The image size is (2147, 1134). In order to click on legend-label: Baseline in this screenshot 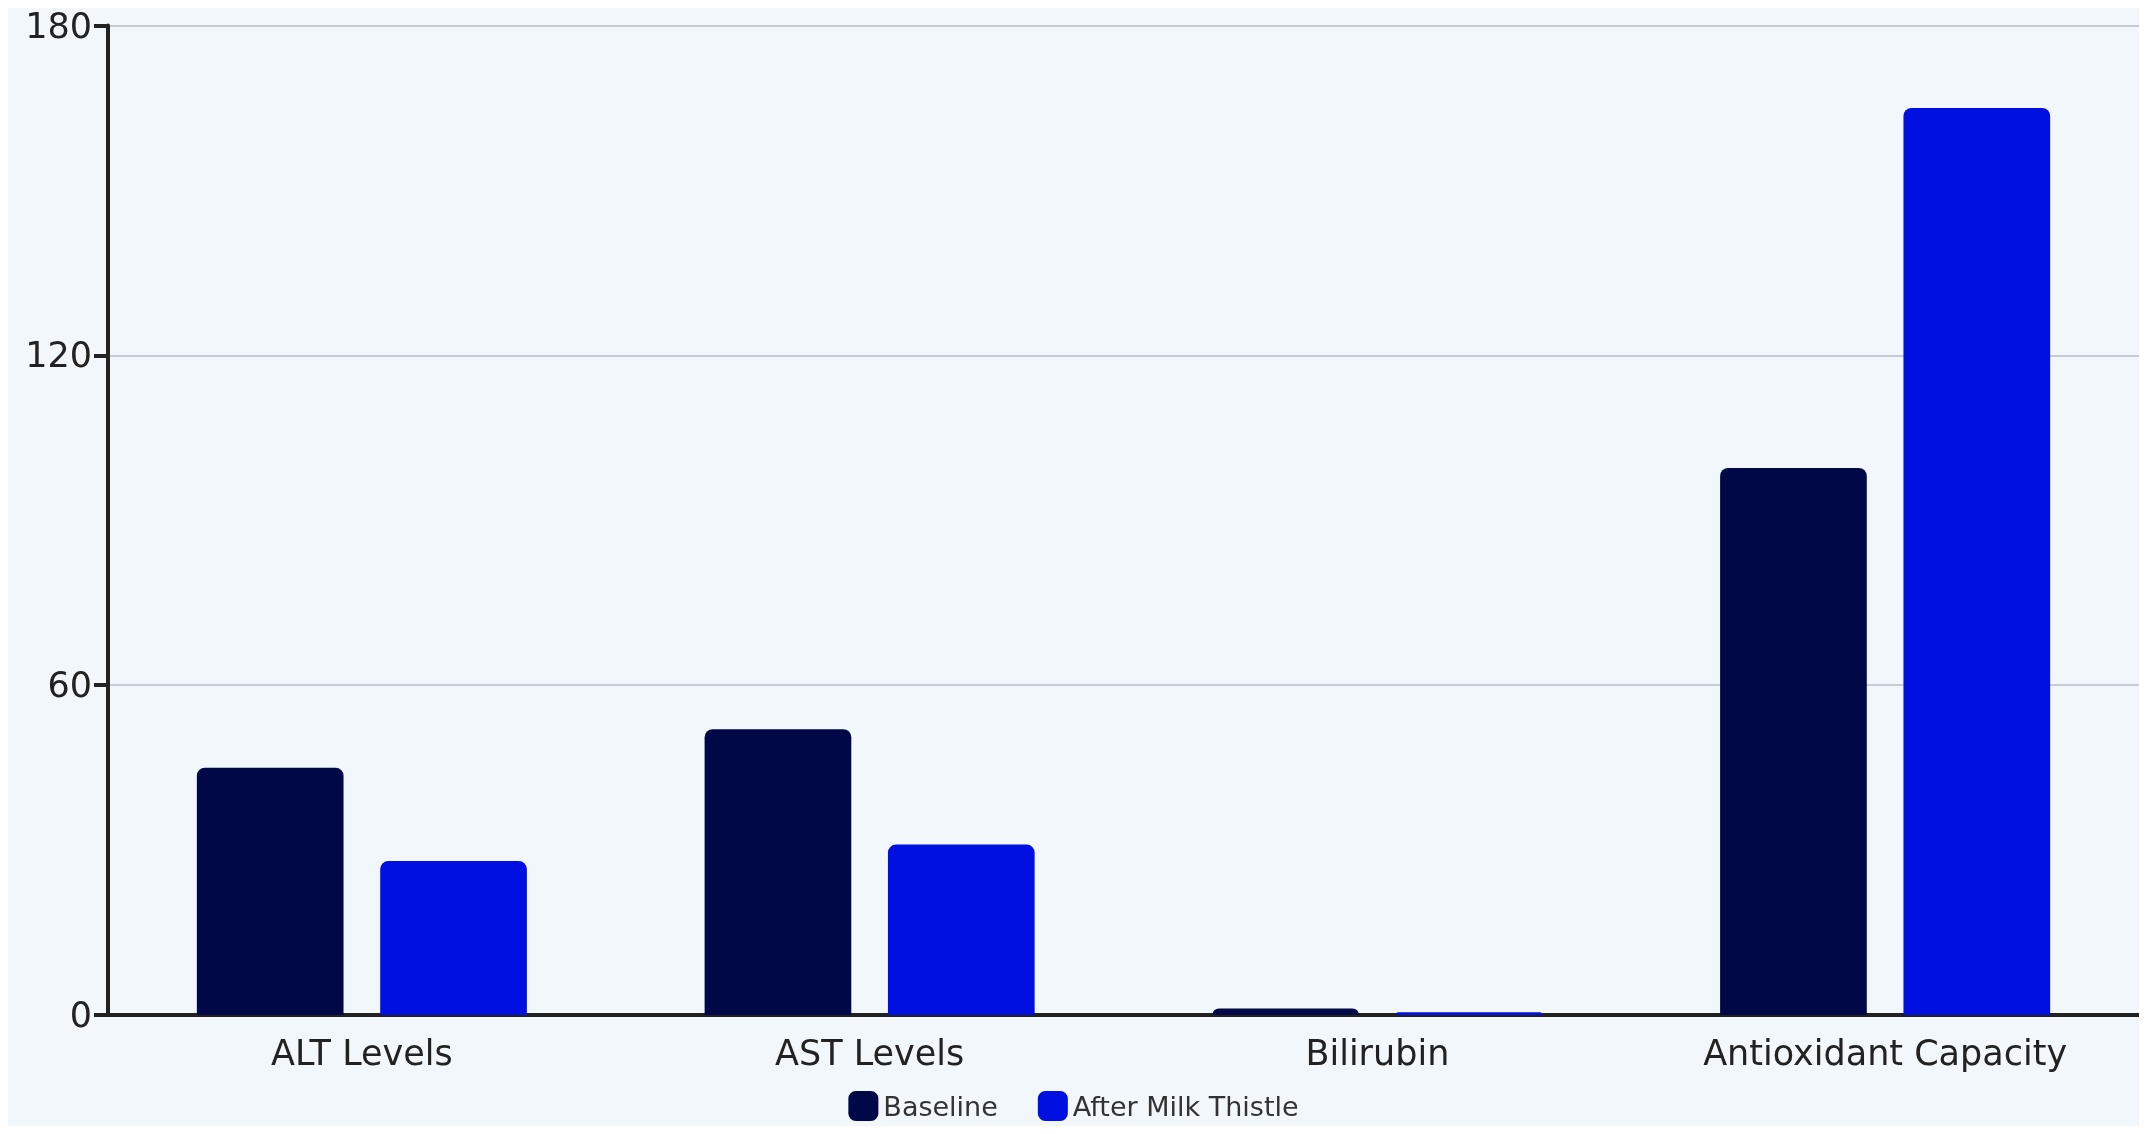, I will do `click(940, 1106)`.